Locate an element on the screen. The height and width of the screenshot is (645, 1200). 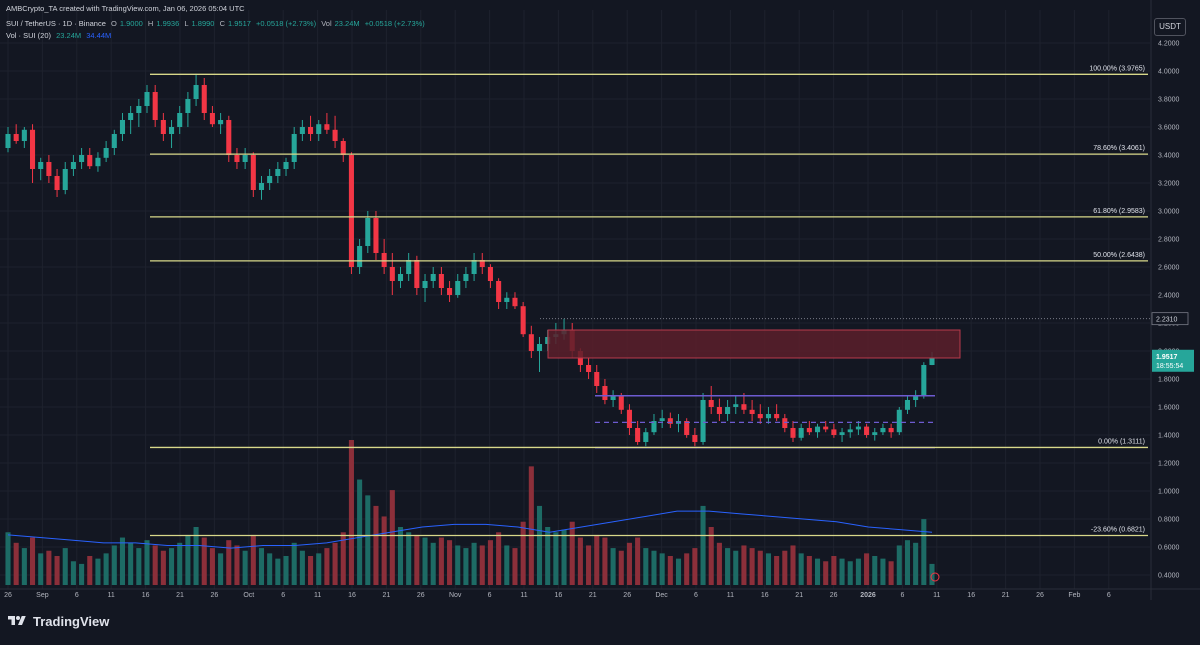
fib-level-label: 0.00% (1.3111) is located at coordinates (1121, 441).